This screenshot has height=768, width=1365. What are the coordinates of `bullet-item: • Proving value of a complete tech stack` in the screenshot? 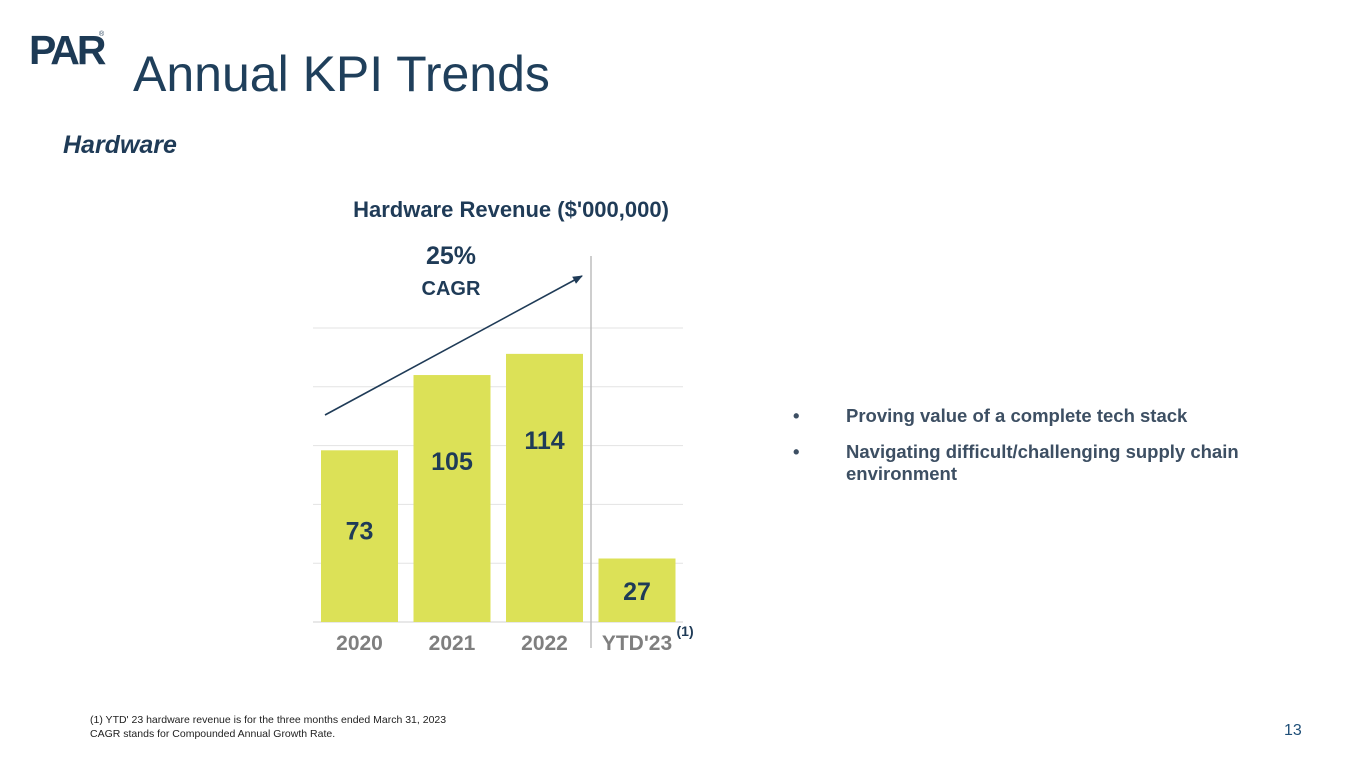 It's located at (1043, 416).